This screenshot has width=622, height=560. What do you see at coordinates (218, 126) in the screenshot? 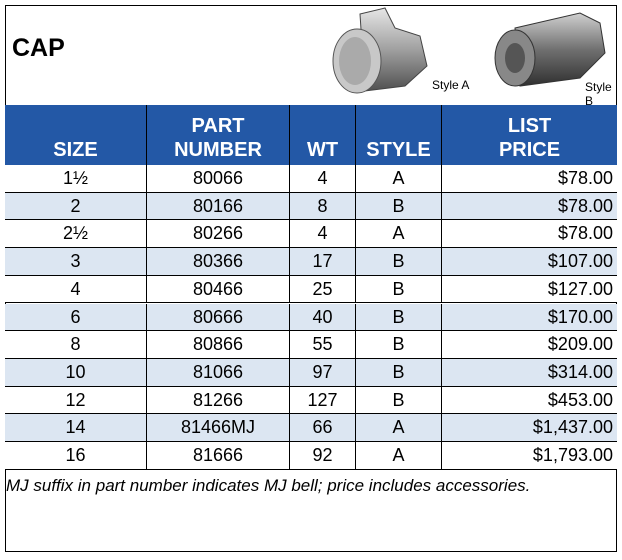
I see `header-line: PART` at bounding box center [218, 126].